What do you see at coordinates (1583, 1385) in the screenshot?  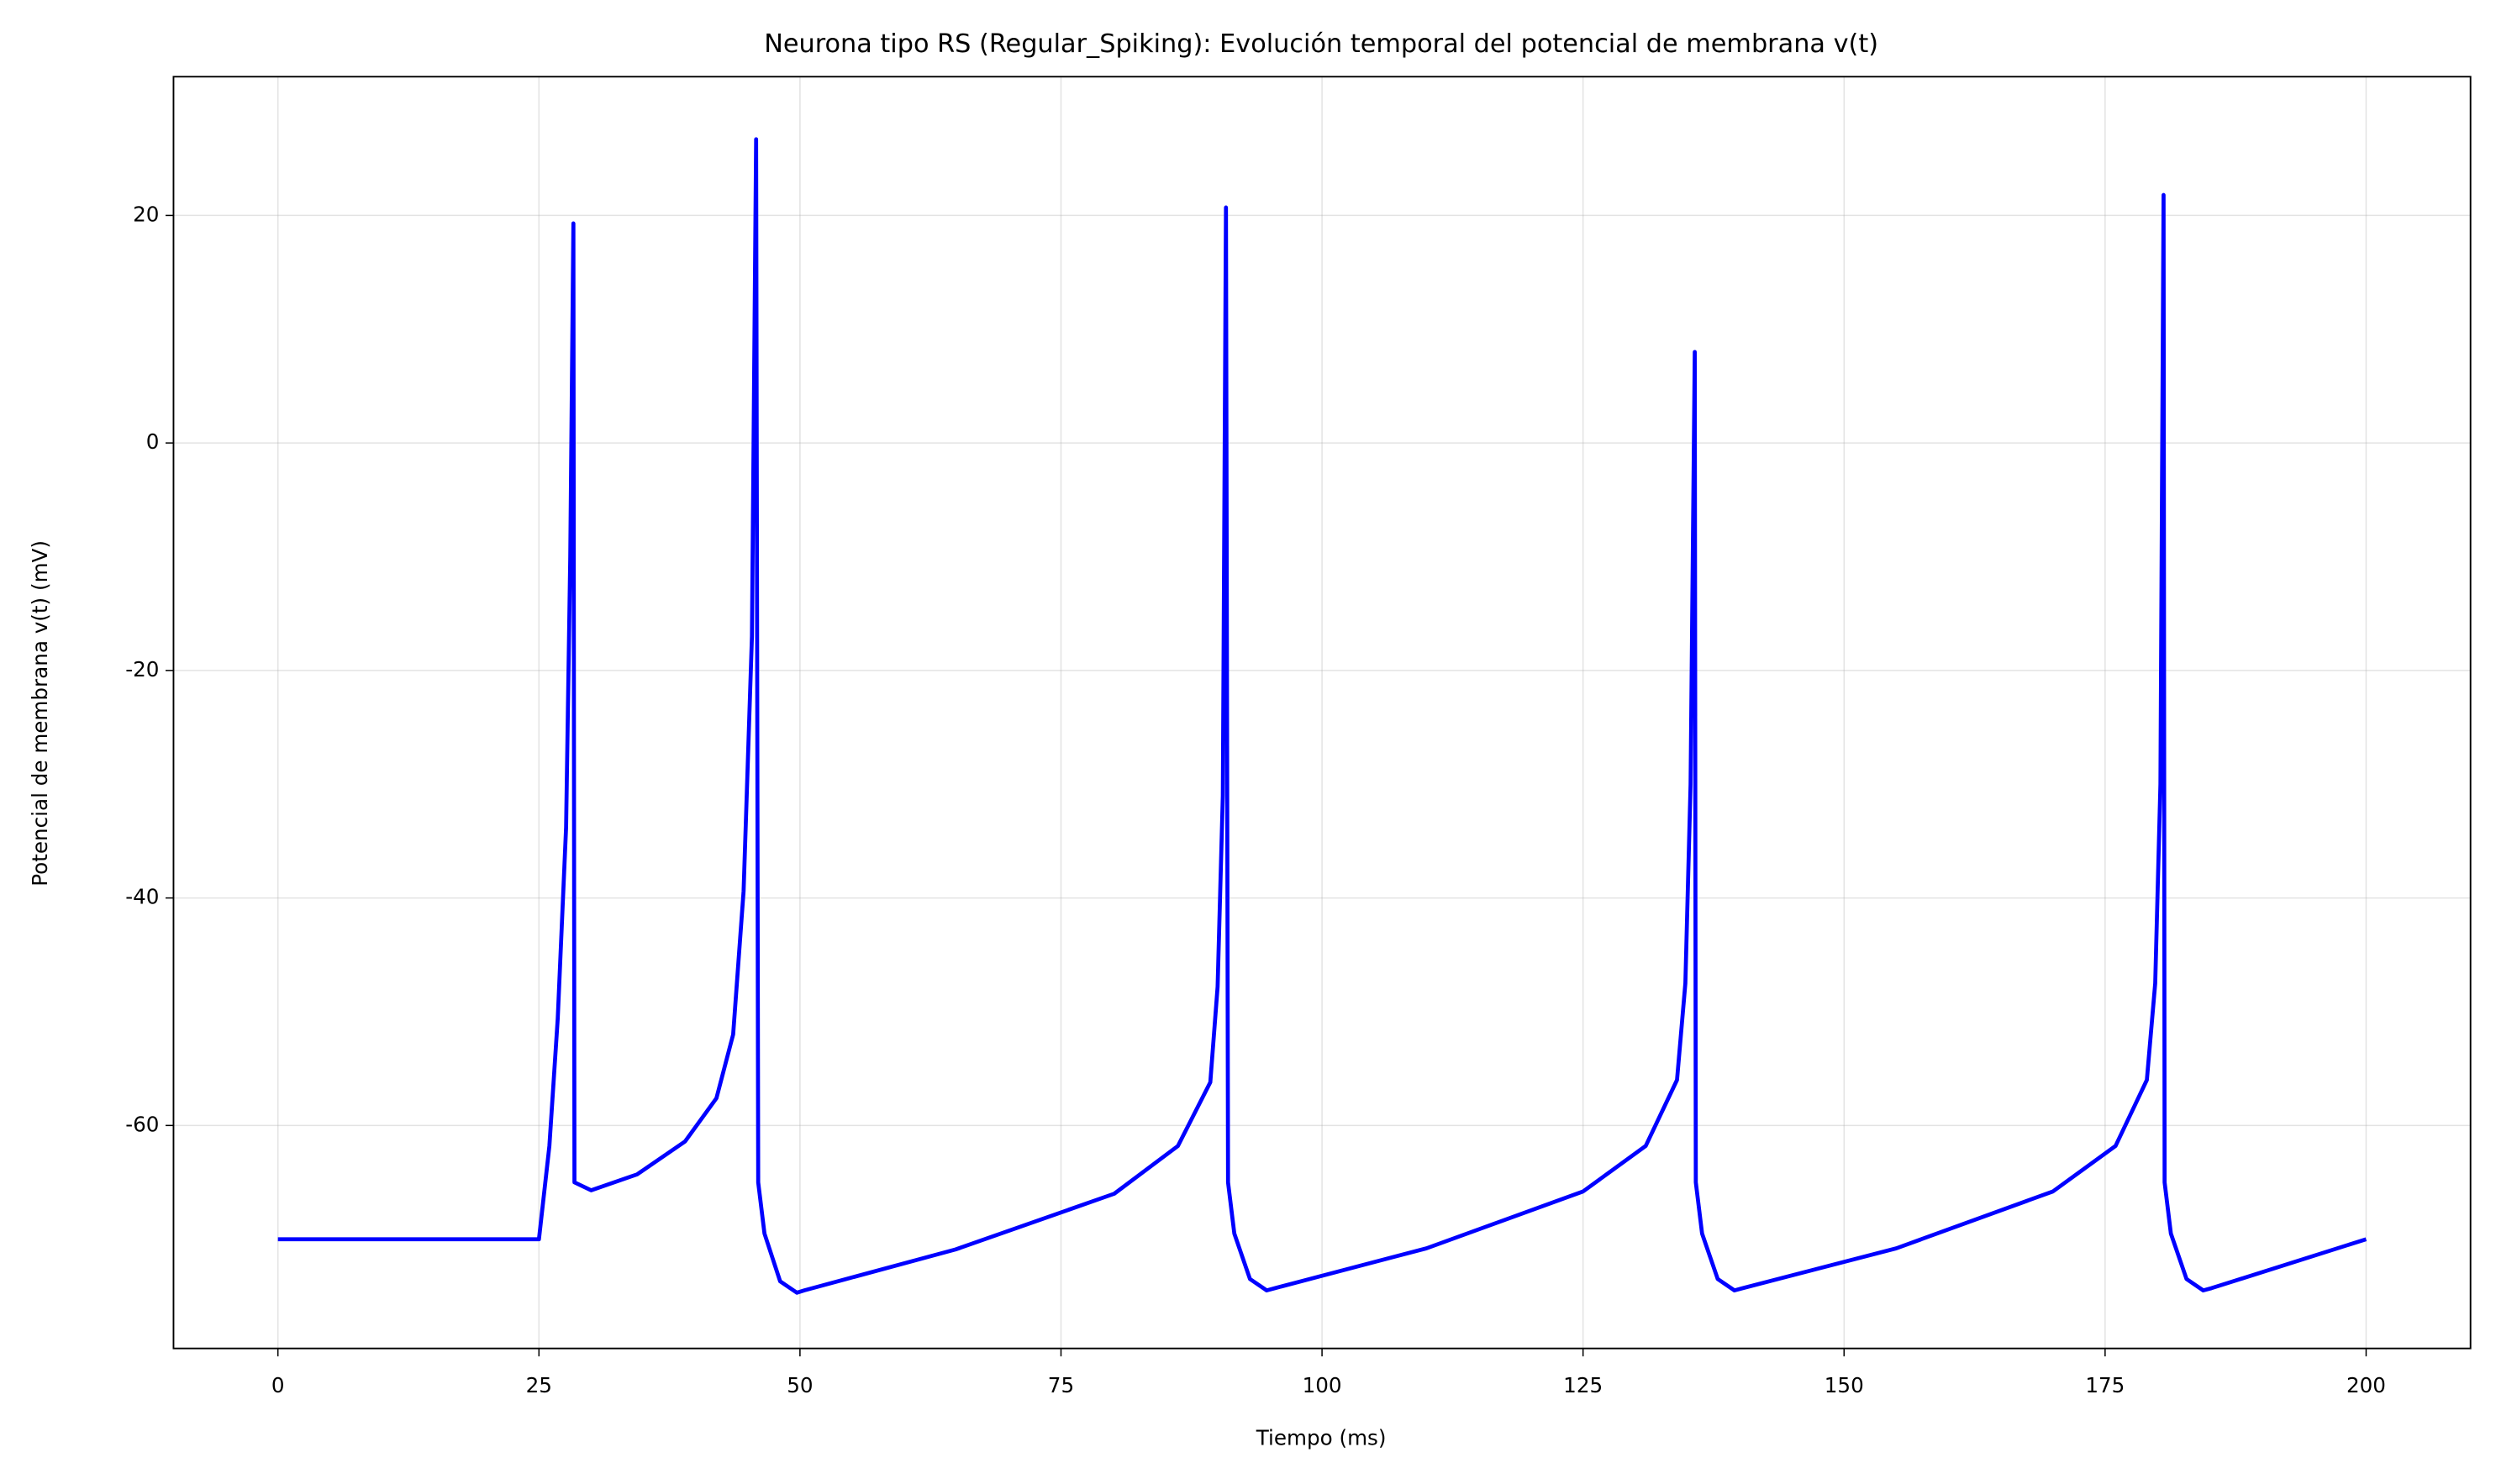 I see `x-tick-label: 125` at bounding box center [1583, 1385].